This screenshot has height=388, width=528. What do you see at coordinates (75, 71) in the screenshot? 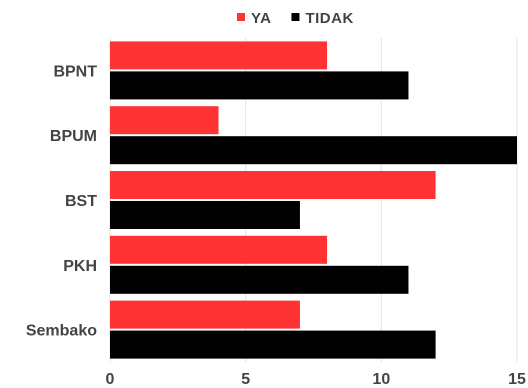
I see `category-label: BPNT` at bounding box center [75, 71].